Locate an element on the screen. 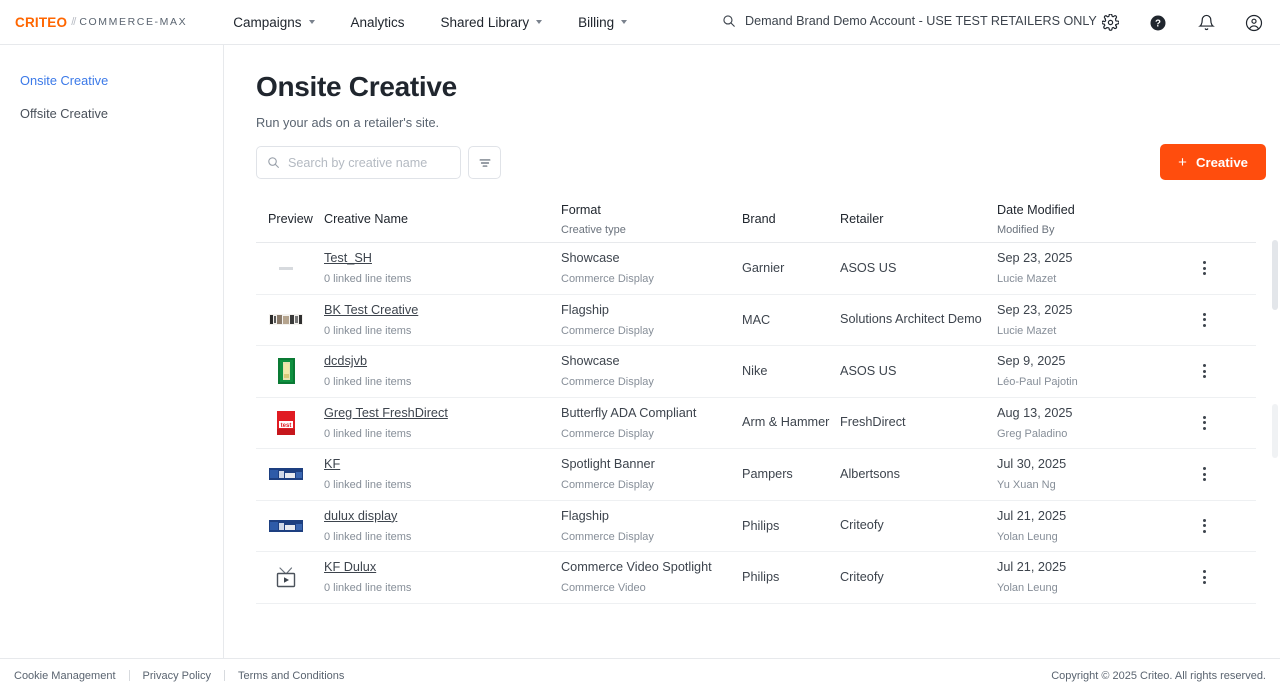 Image resolution: width=1280 pixels, height=692 pixels. cell-retailer: ASOS US is located at coordinates (868, 267).